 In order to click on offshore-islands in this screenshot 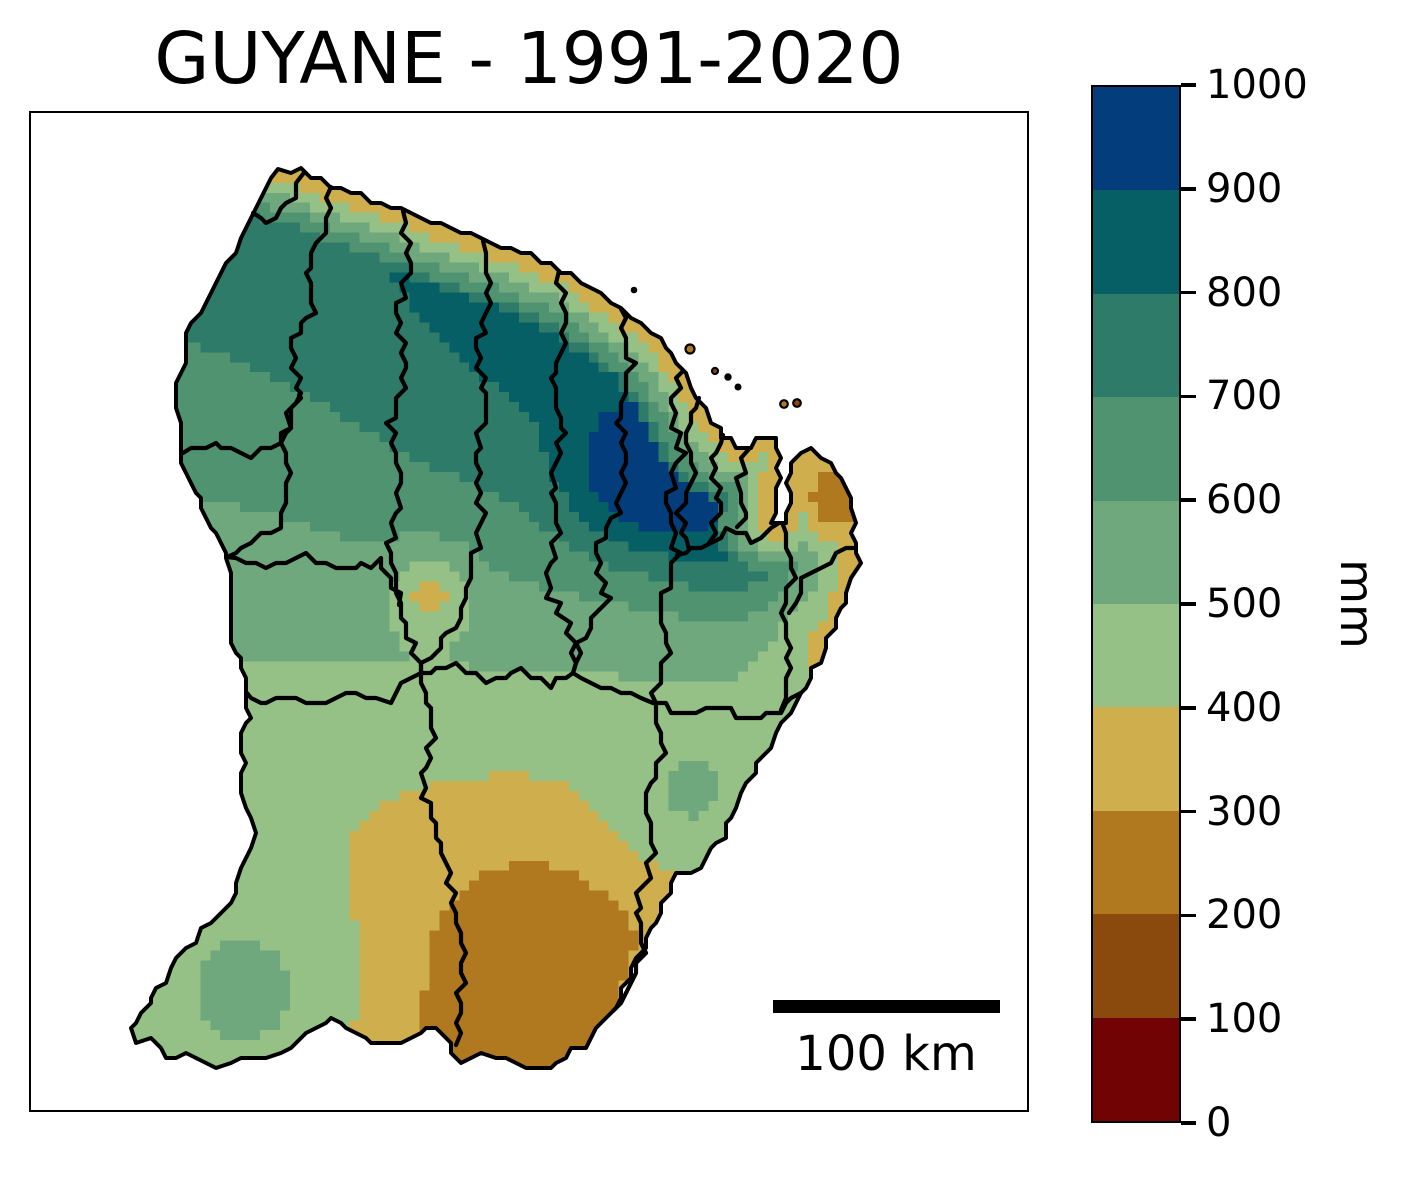, I will do `click(716, 347)`.